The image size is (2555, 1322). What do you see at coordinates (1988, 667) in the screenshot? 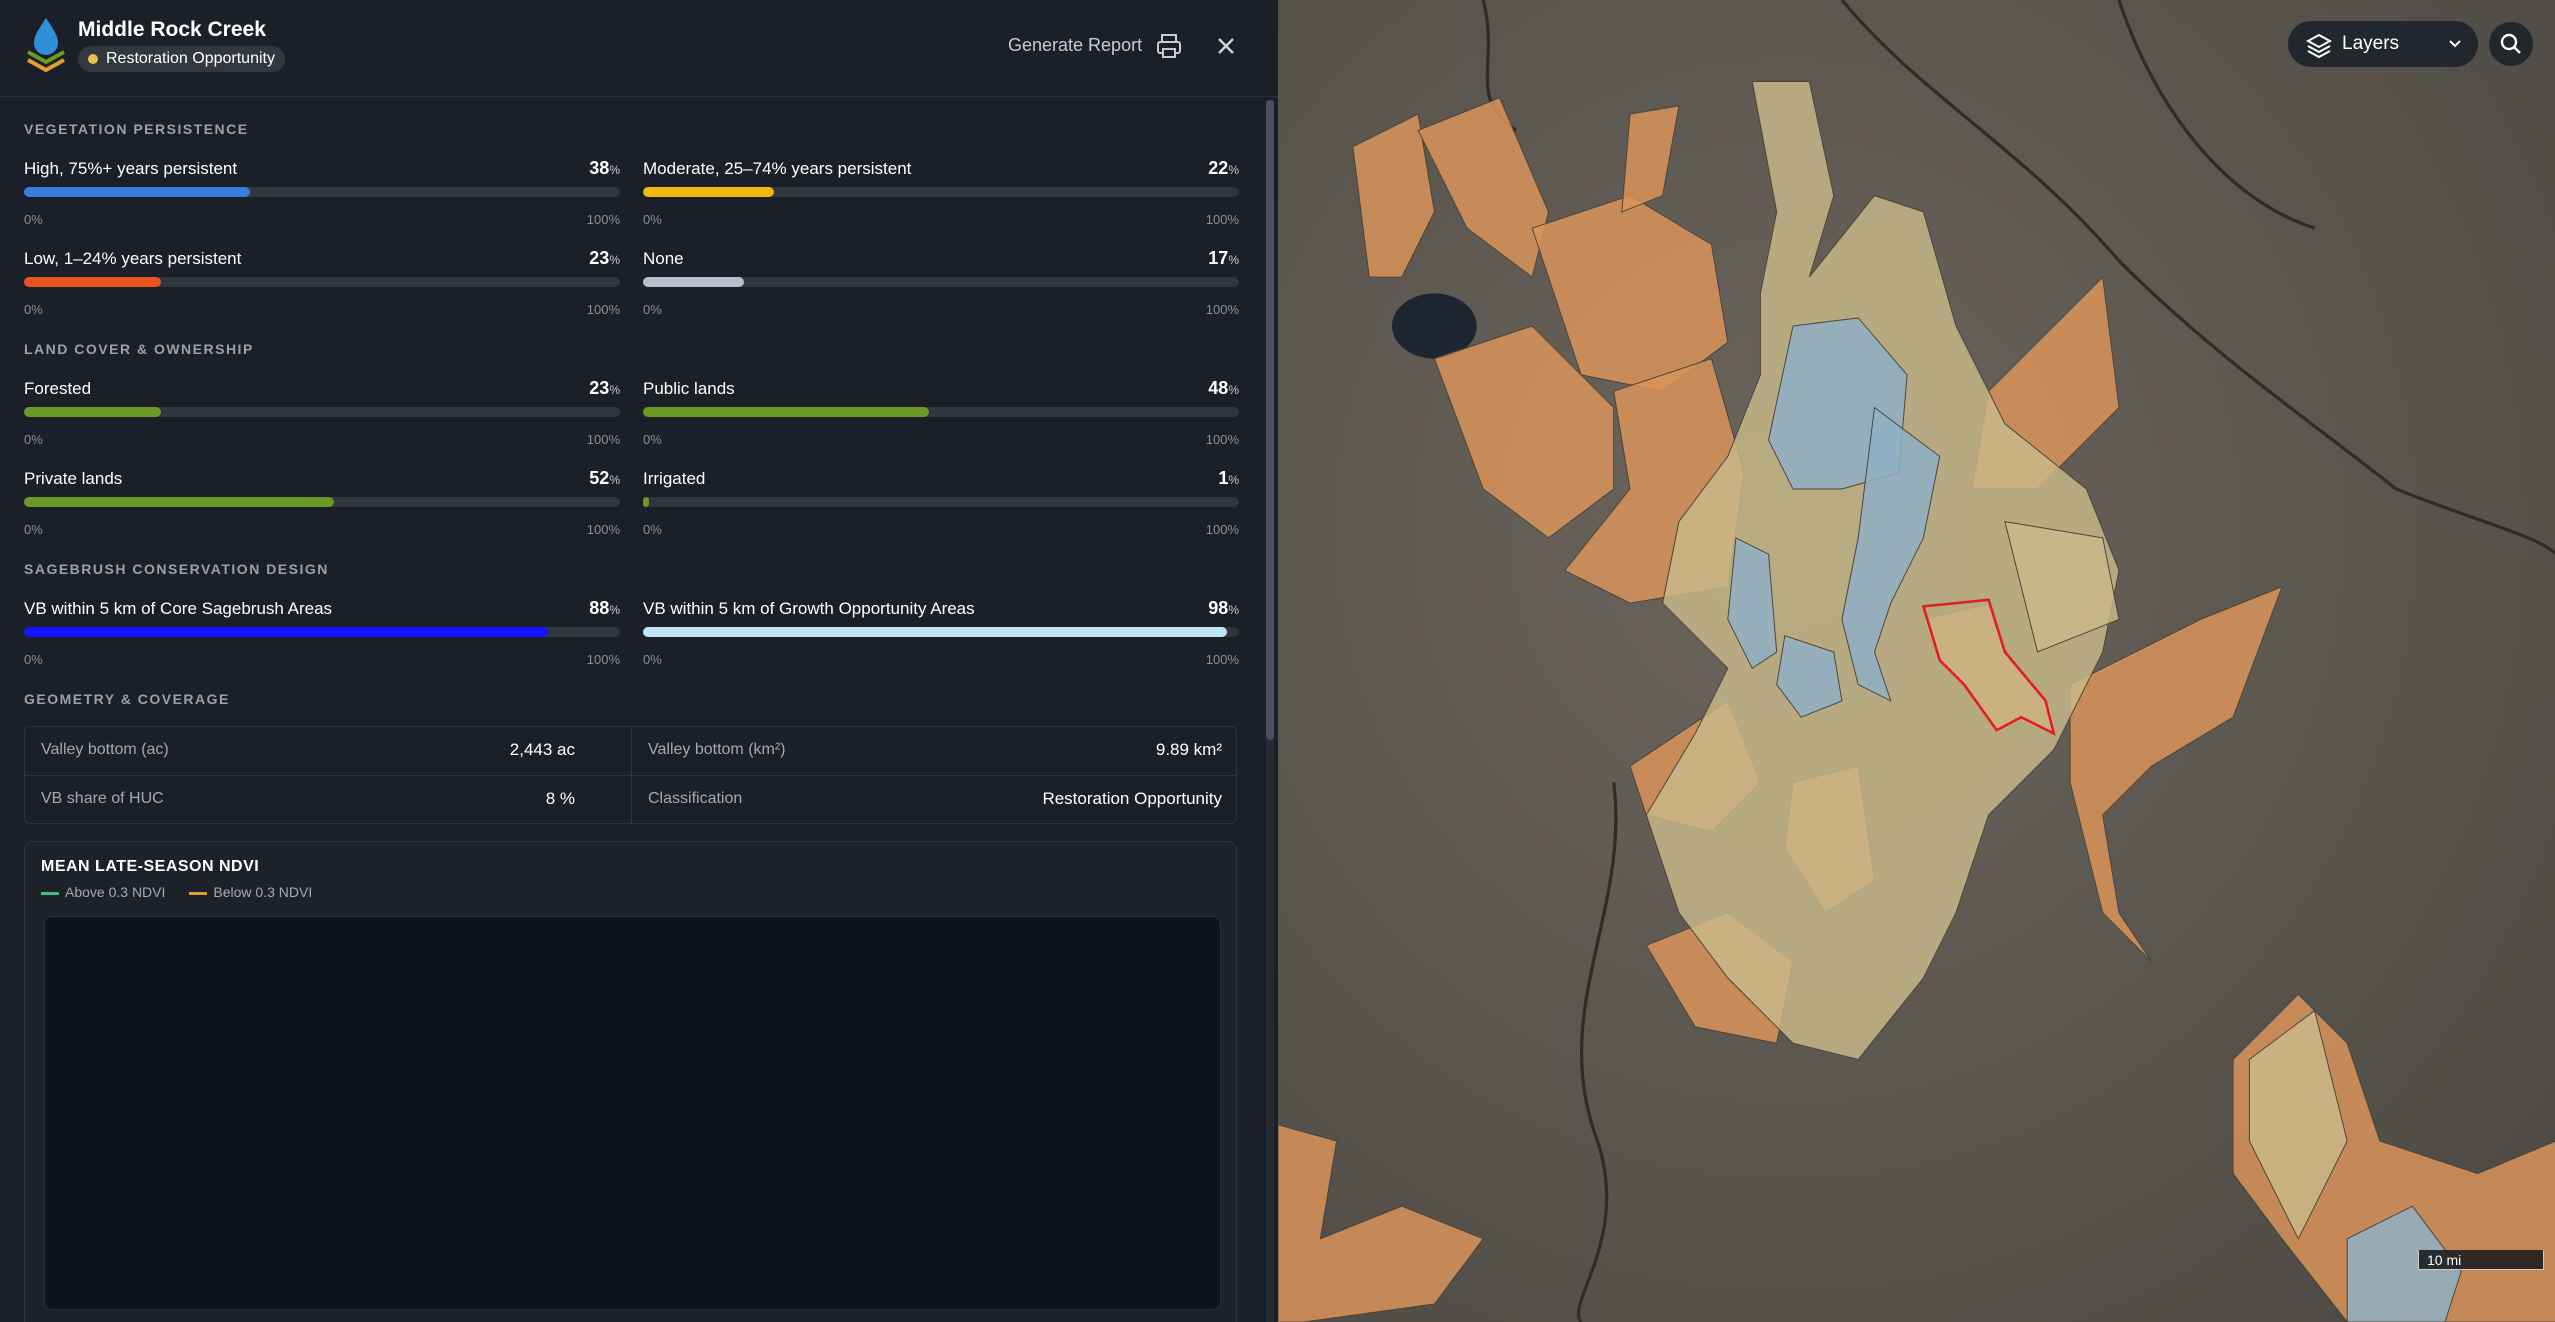
I see `selected-unit` at bounding box center [1988, 667].